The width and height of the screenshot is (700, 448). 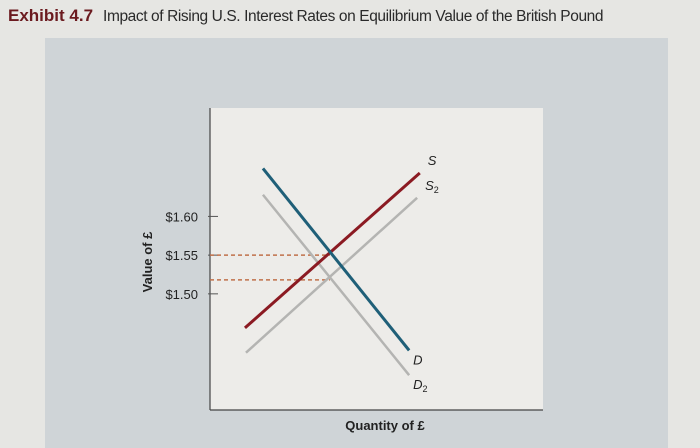 What do you see at coordinates (51, 15) in the screenshot?
I see `exhibit-number: Exhibit 4.7` at bounding box center [51, 15].